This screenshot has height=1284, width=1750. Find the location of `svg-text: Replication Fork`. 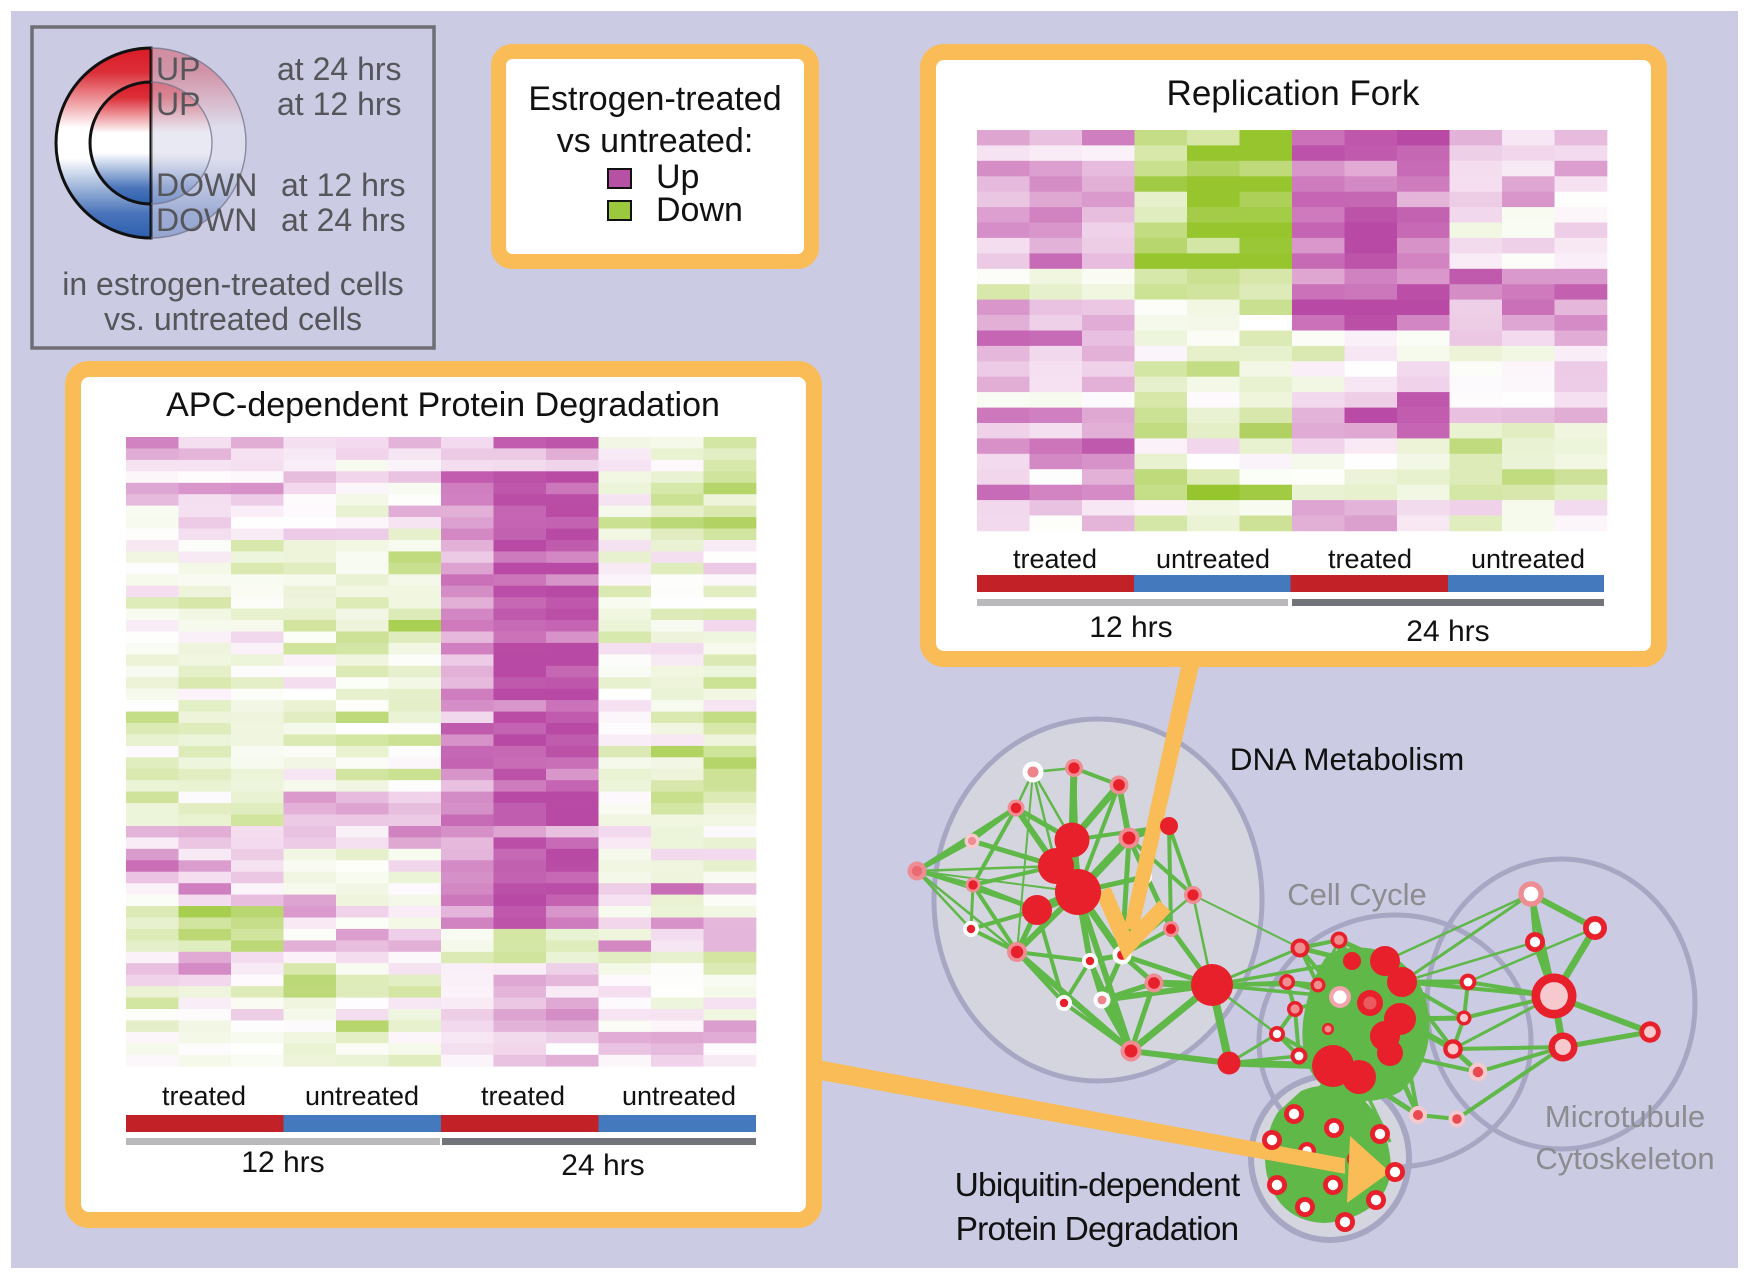

svg-text: Replication Fork is located at coordinates (1293, 93).